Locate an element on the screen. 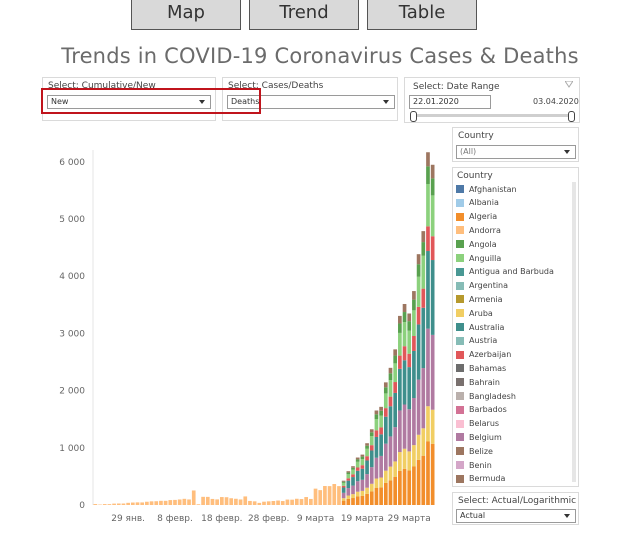  start-date-input: 22.01.2020 is located at coordinates (450, 102).